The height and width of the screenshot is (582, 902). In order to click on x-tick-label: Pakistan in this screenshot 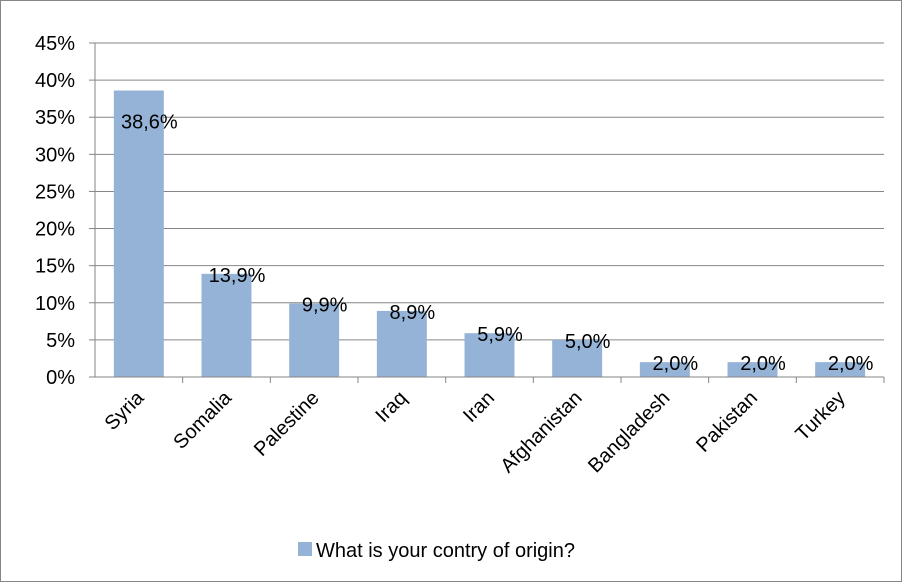, I will do `click(727, 422)`.